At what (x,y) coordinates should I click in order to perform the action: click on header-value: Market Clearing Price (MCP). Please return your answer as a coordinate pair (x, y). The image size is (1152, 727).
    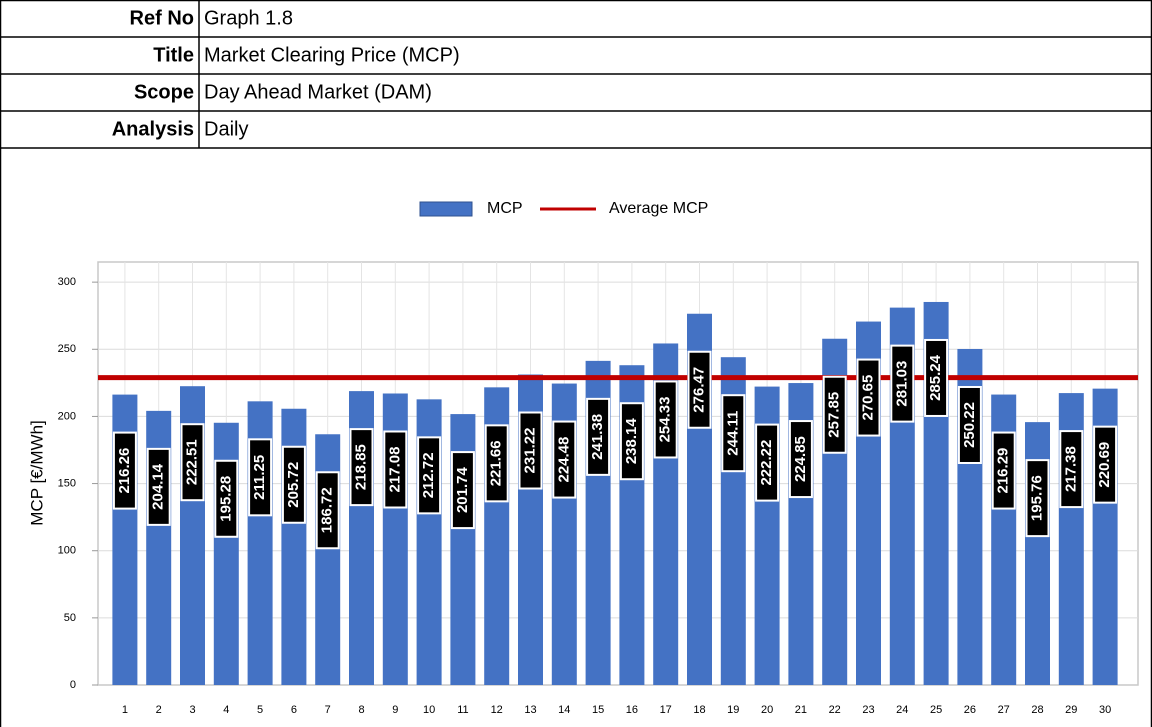
    Looking at the image, I should click on (332, 55).